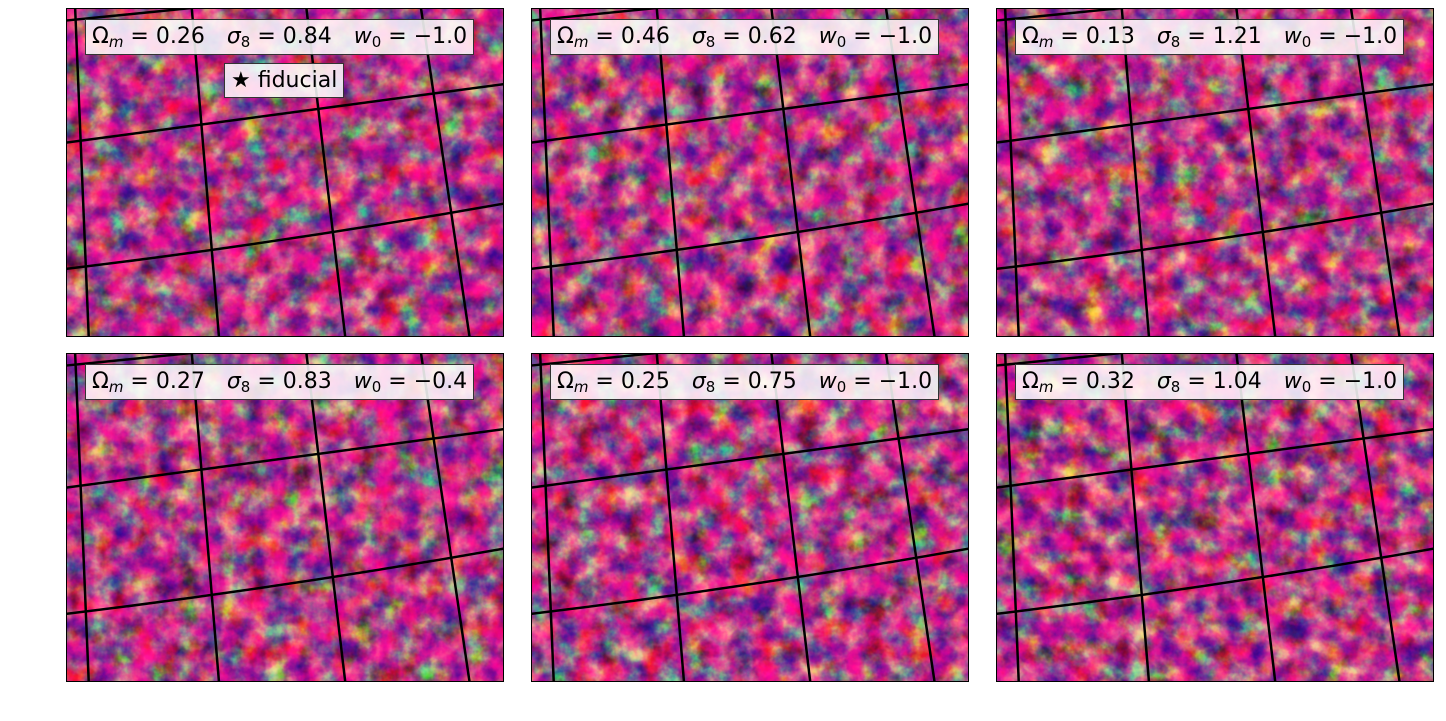 The height and width of the screenshot is (721, 1446). I want to click on sigma-8-value: σ8 = 0.62, so click(744, 37).